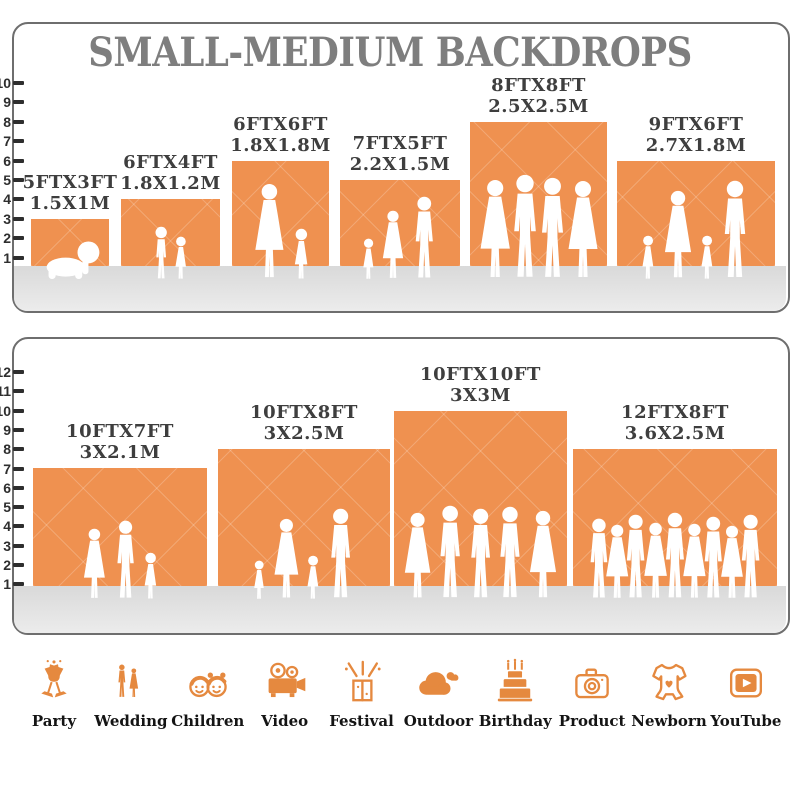 This screenshot has height=800, width=800. I want to click on backdrop-ft-label: 7FTX5FT, so click(400, 143).